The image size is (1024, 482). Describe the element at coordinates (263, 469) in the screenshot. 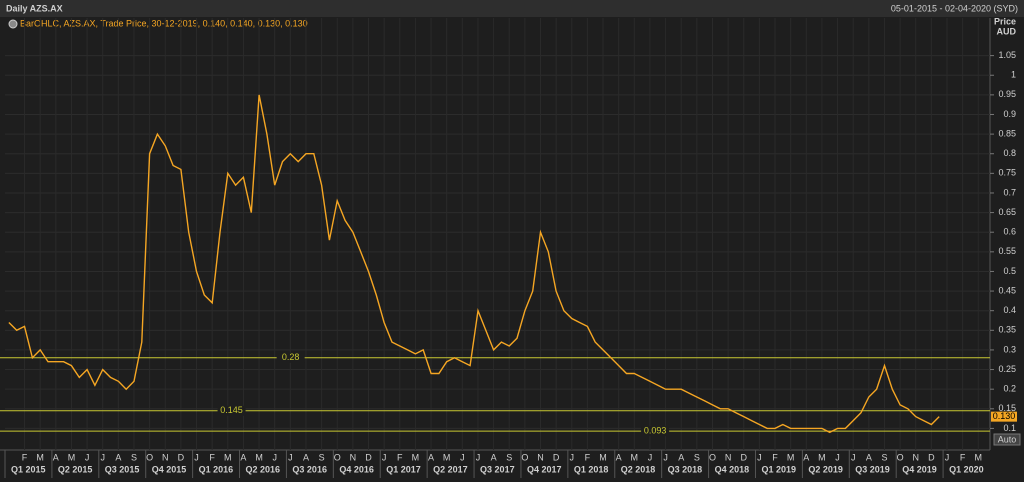

I see `quarter-label: Q2 2016` at that location.